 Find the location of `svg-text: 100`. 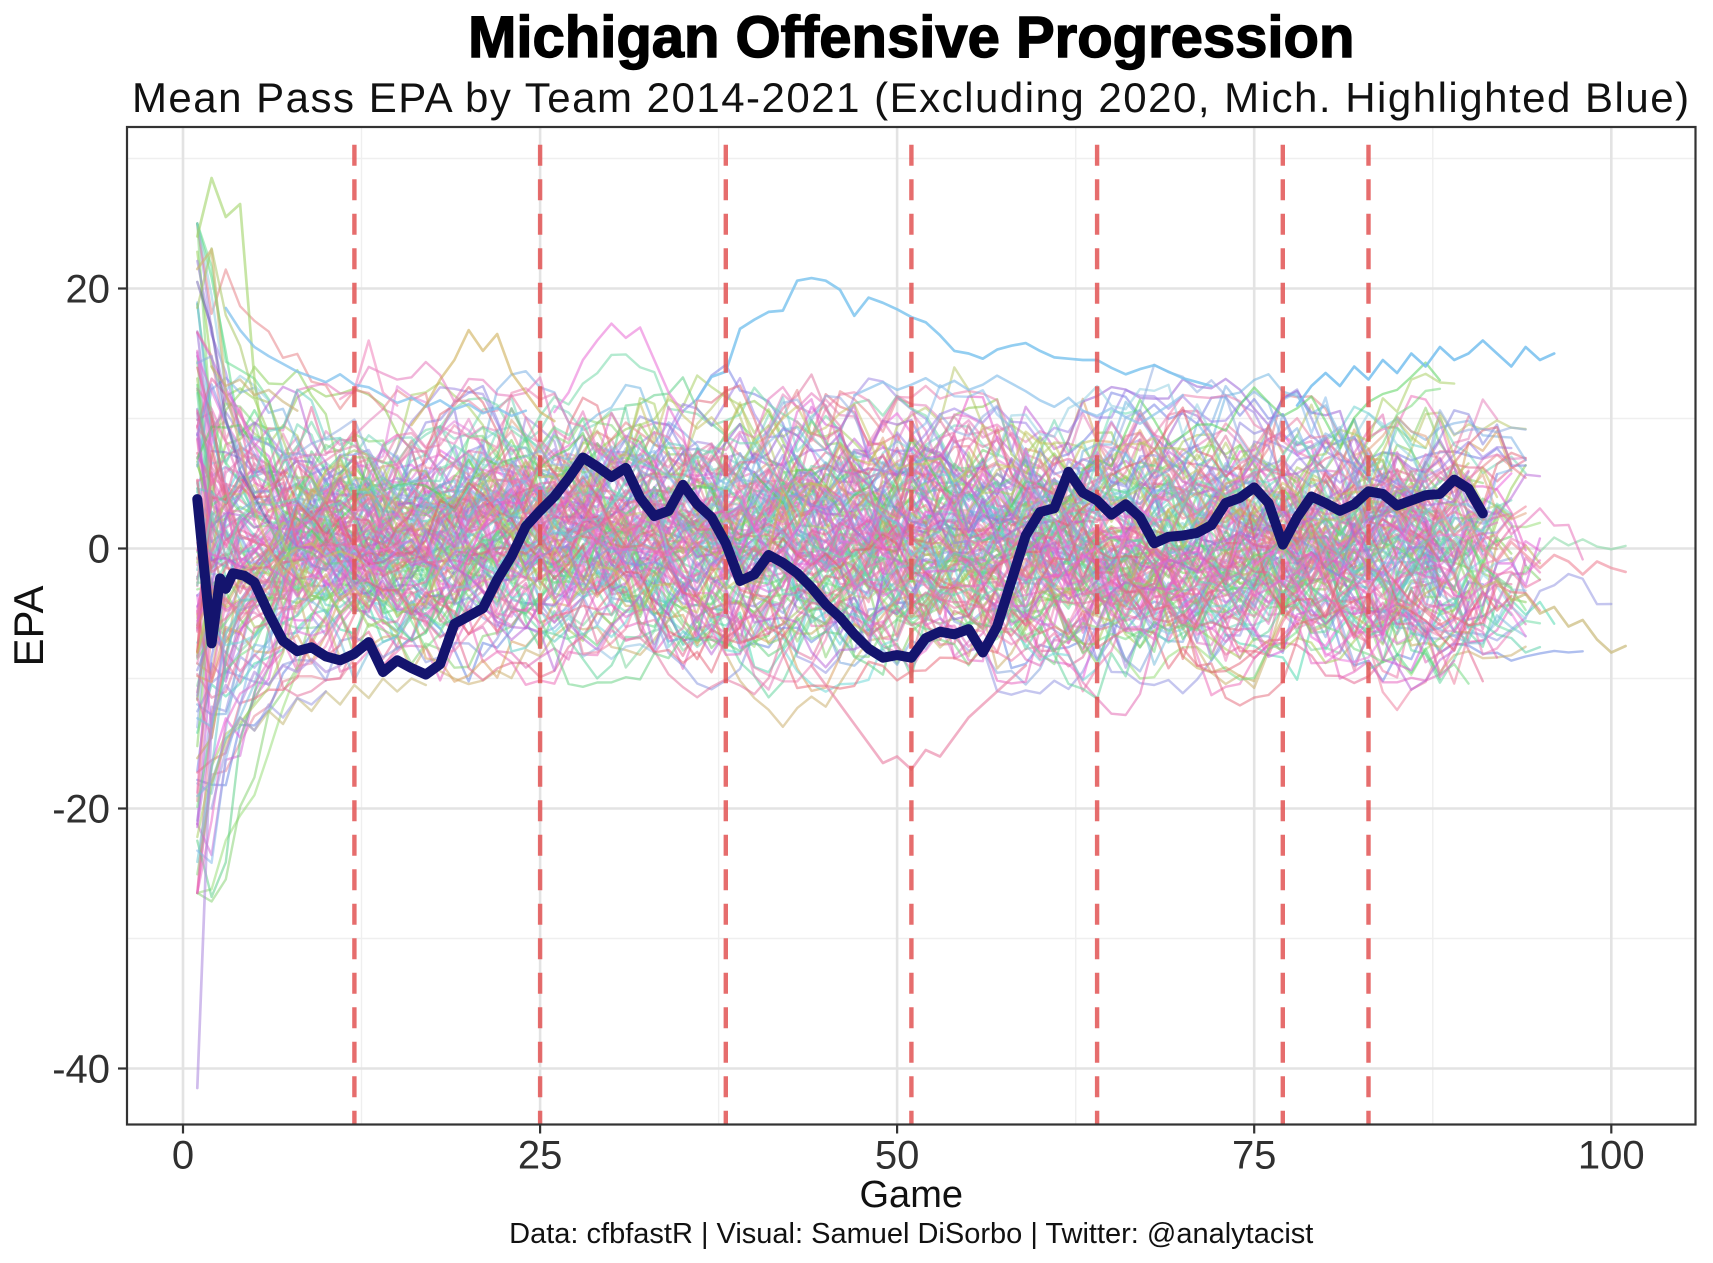

svg-text: 100 is located at coordinates (1611, 1156).